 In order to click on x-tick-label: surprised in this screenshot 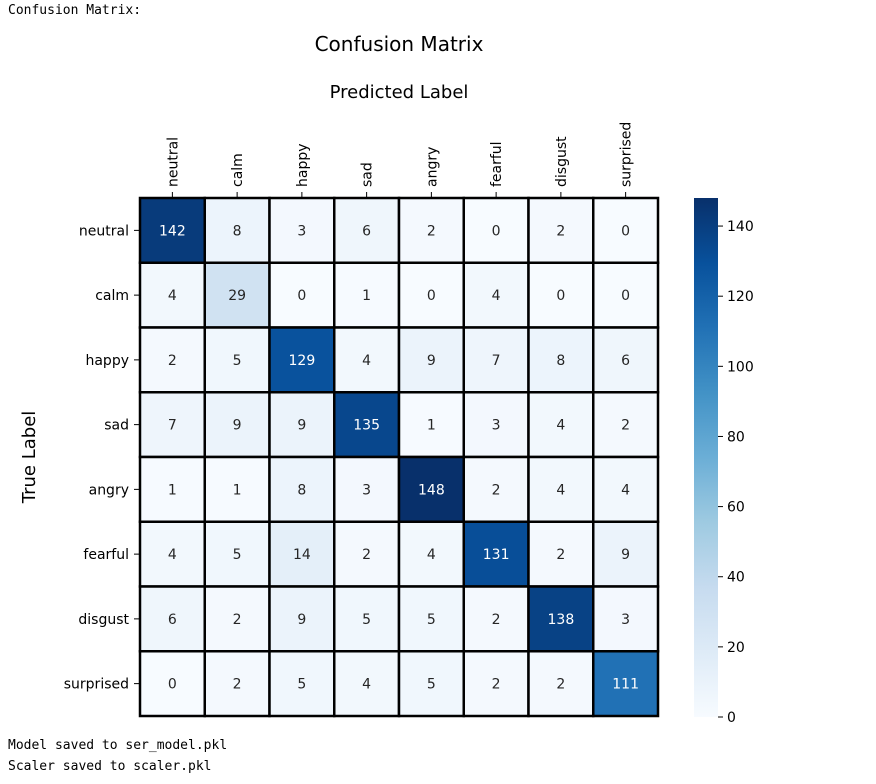, I will do `click(627, 154)`.